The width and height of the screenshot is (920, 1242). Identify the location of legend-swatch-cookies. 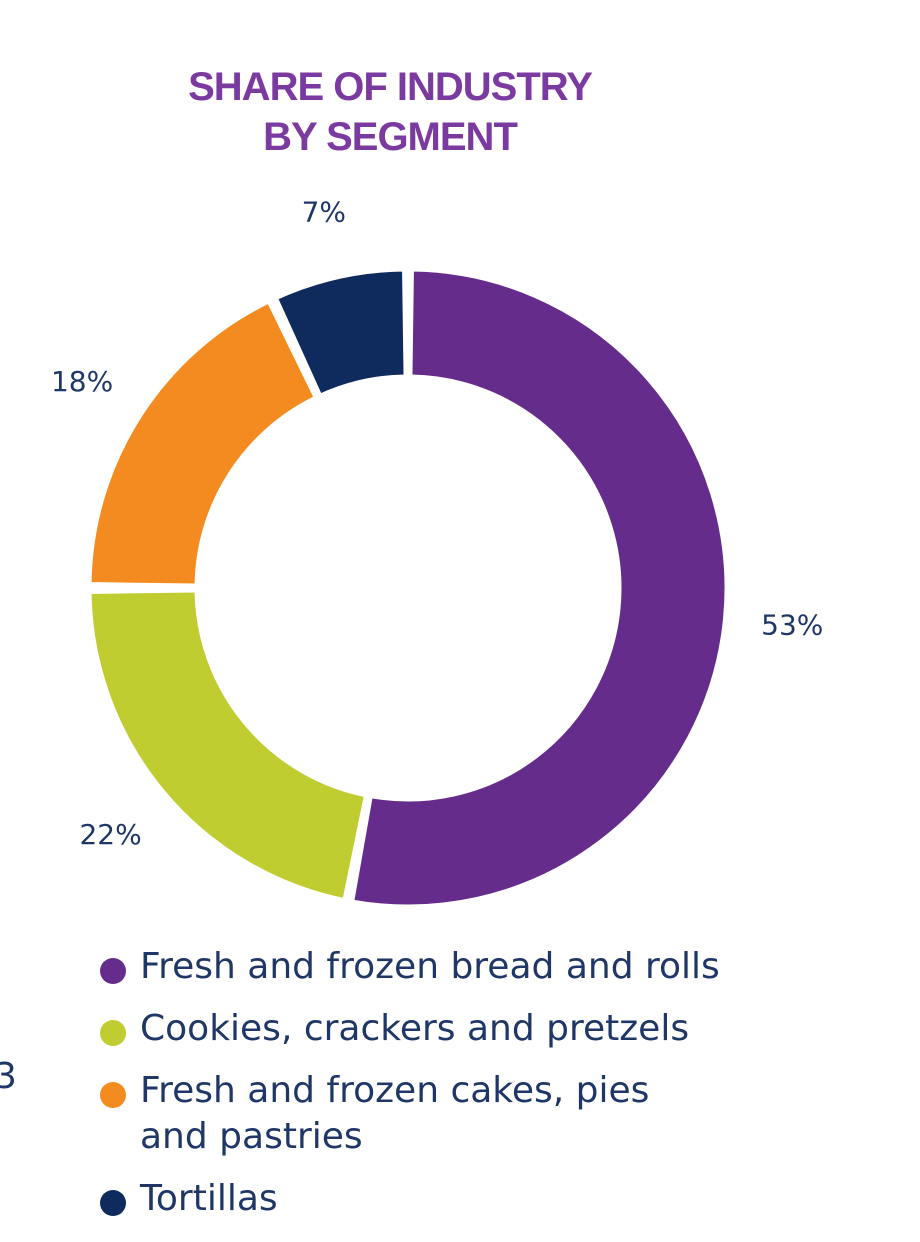
(113, 1033).